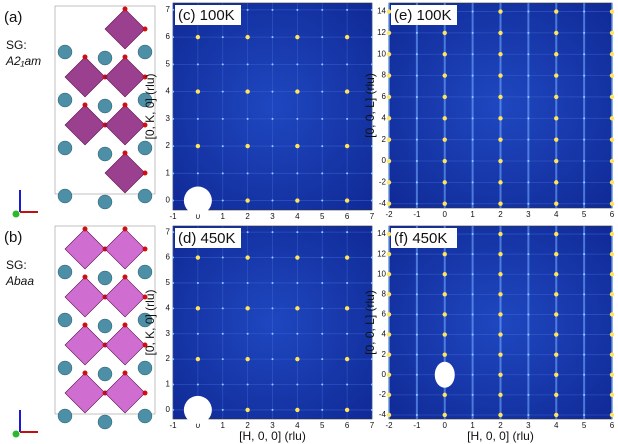 Image resolution: width=618 pixels, height=444 pixels. I want to click on panel-label: (d) 450K, so click(207, 238).